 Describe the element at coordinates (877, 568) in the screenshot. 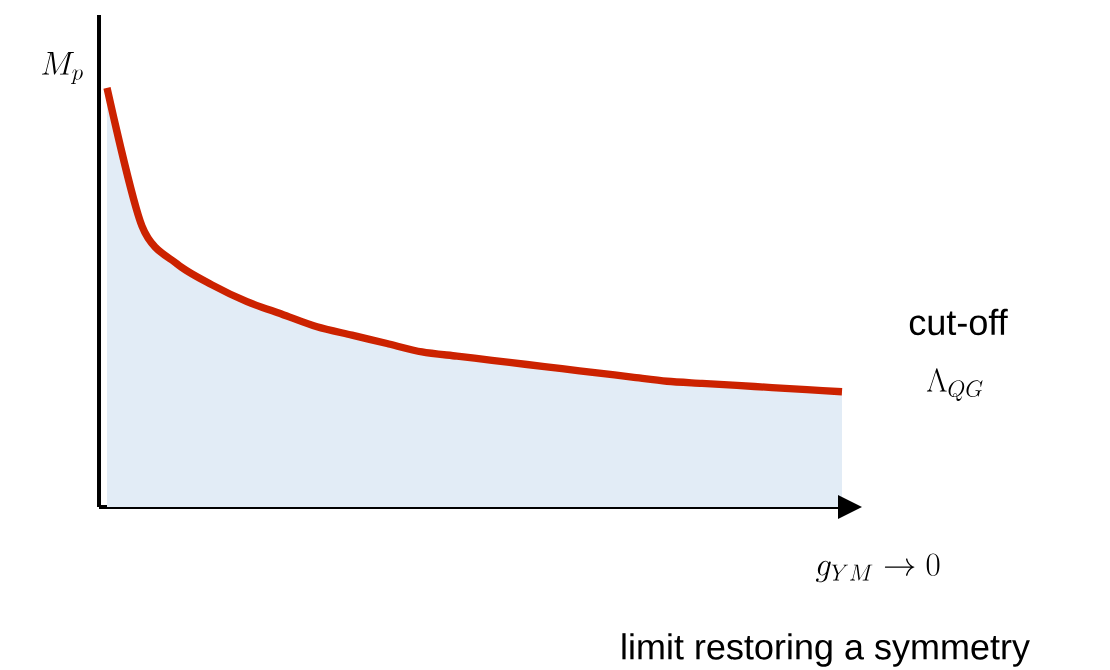

I see `x-axis-title: $g_{YM} \to 0$` at that location.